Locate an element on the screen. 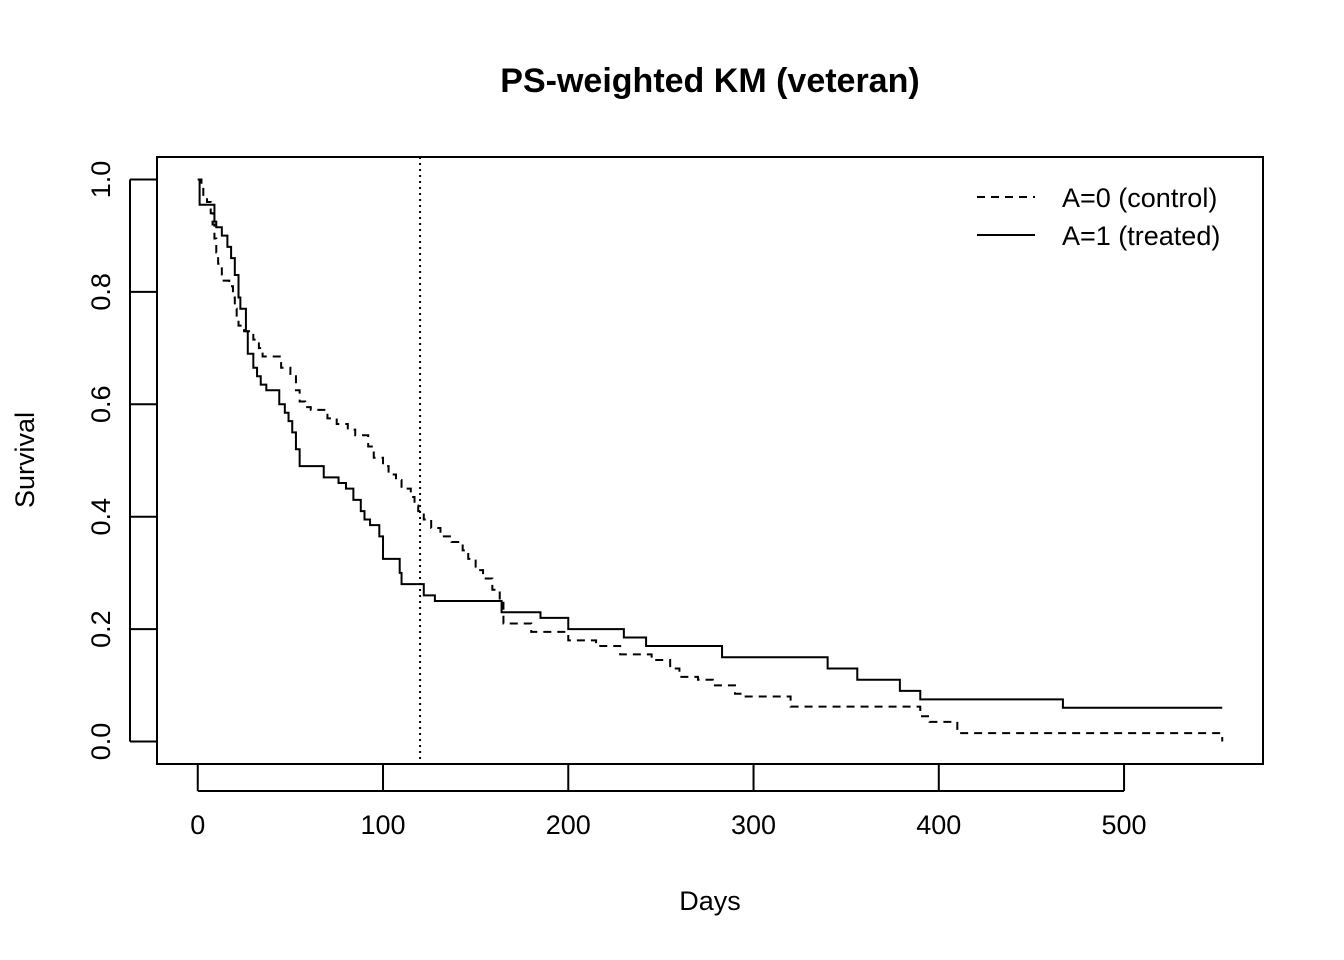  chart-title: PS-weighted KM (veteran) is located at coordinates (709, 81).